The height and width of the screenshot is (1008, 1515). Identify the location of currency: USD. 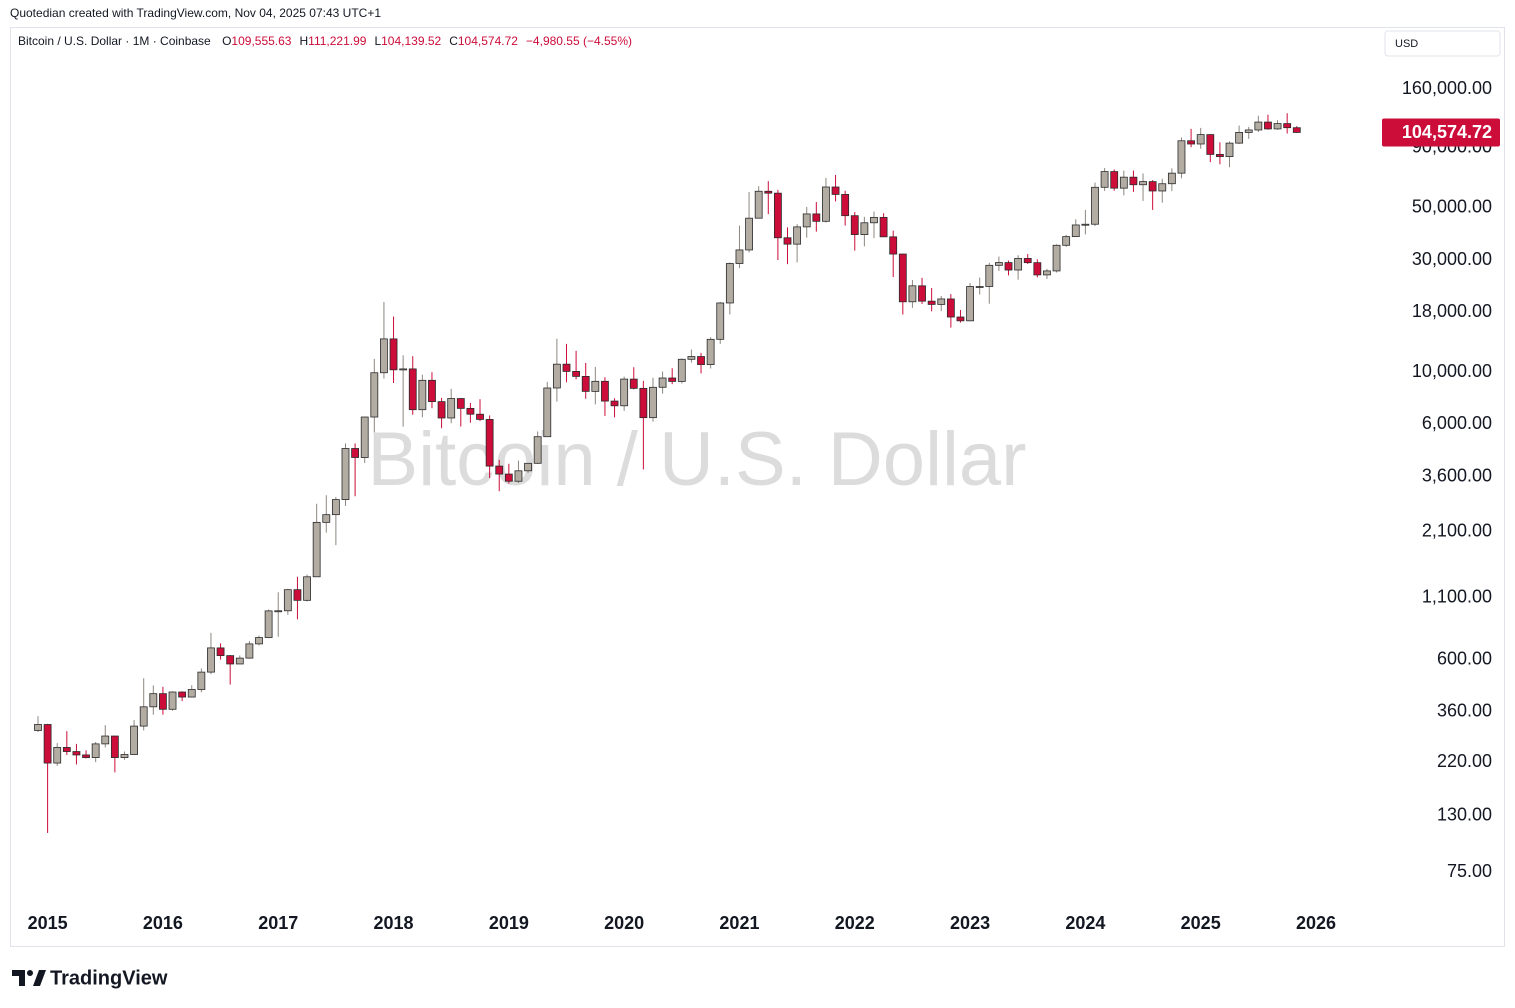
(1406, 44).